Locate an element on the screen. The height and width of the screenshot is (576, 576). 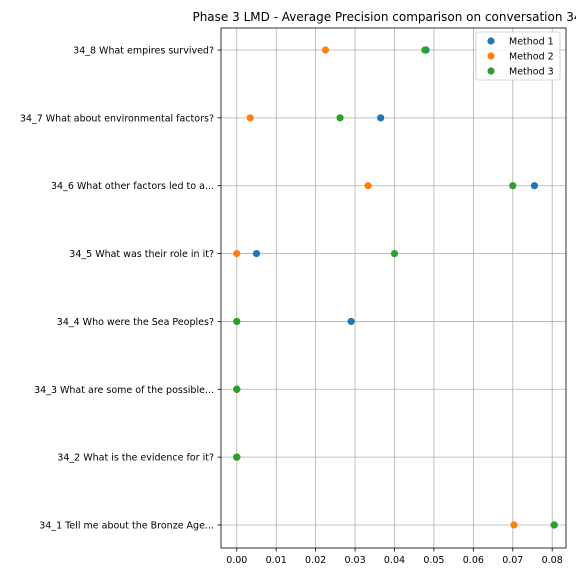
y-tick-label: 34_2 What is the evidence for it? is located at coordinates (135, 458).